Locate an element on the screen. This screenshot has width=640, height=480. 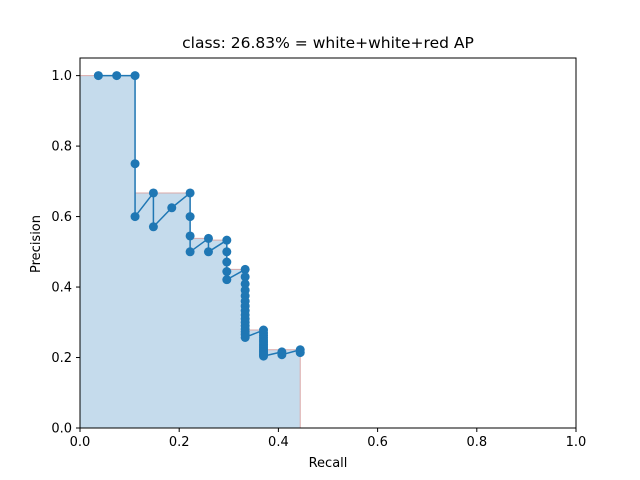
x-tick-label: 0.2 is located at coordinates (179, 442).